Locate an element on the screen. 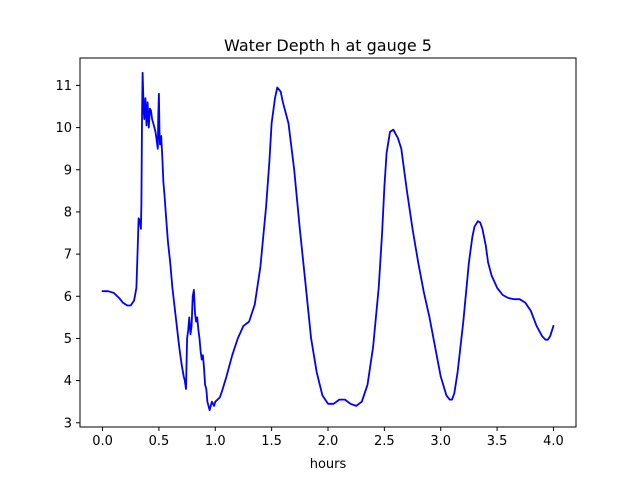  y-tick-label: 8 is located at coordinates (68, 212).